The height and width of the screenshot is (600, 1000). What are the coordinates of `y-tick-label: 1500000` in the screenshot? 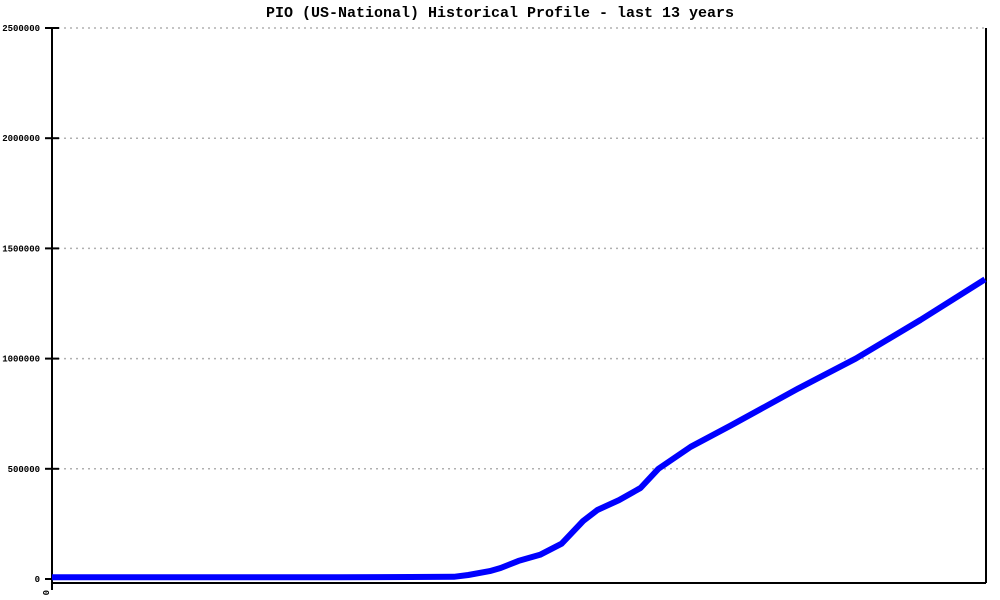 It's located at (21, 249).